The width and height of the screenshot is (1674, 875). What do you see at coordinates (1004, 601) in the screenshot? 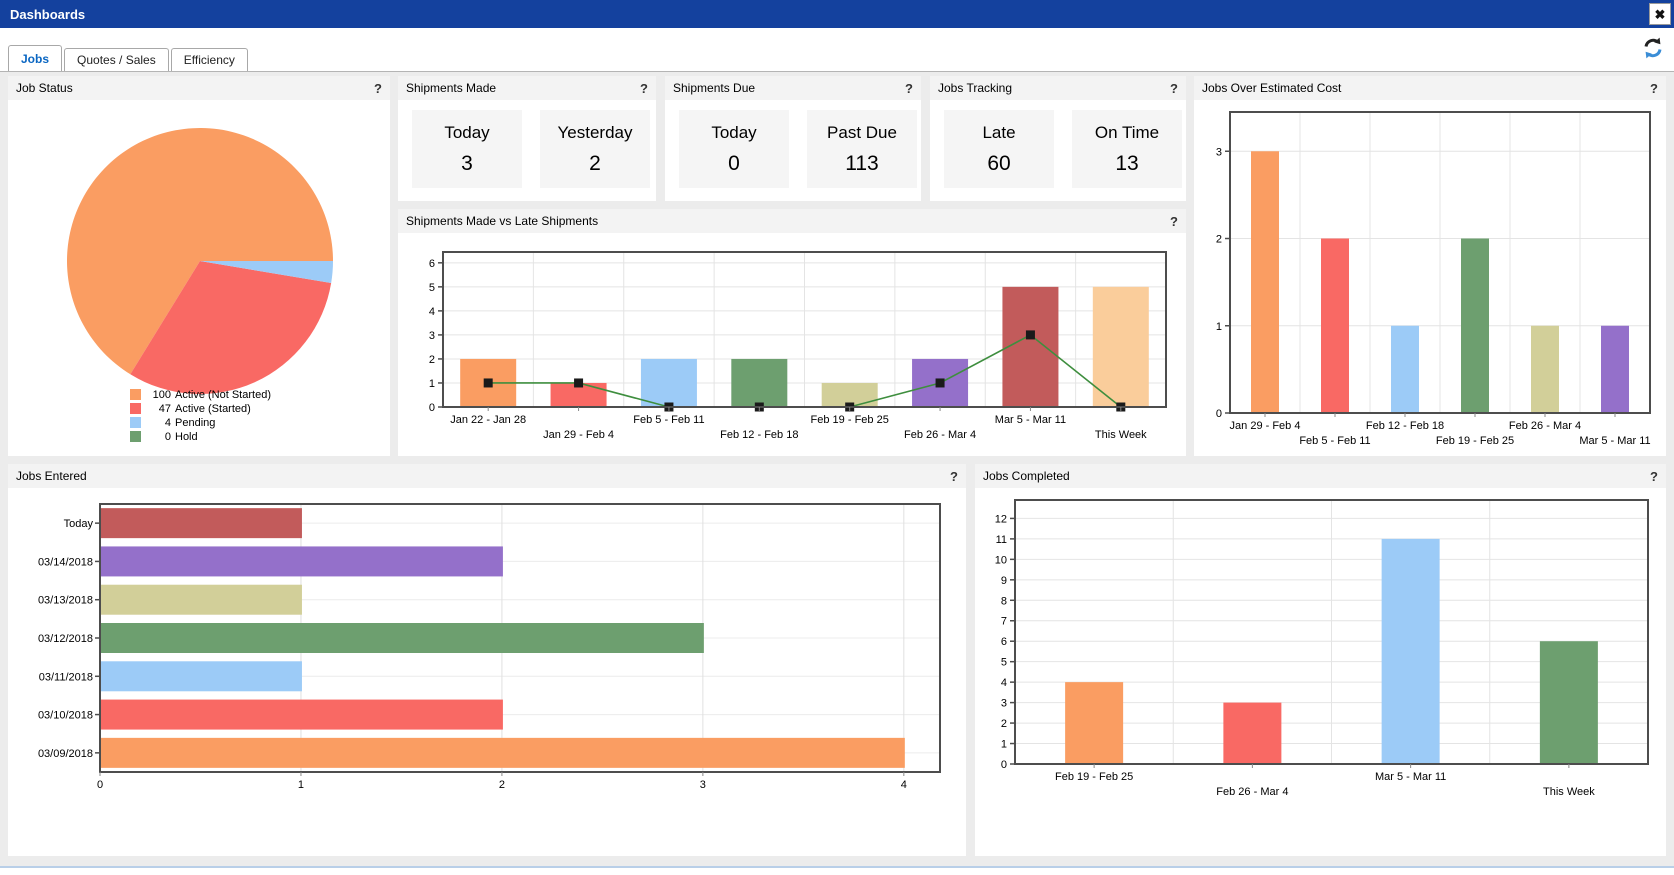
I see `svg-text: 8` at bounding box center [1004, 601].